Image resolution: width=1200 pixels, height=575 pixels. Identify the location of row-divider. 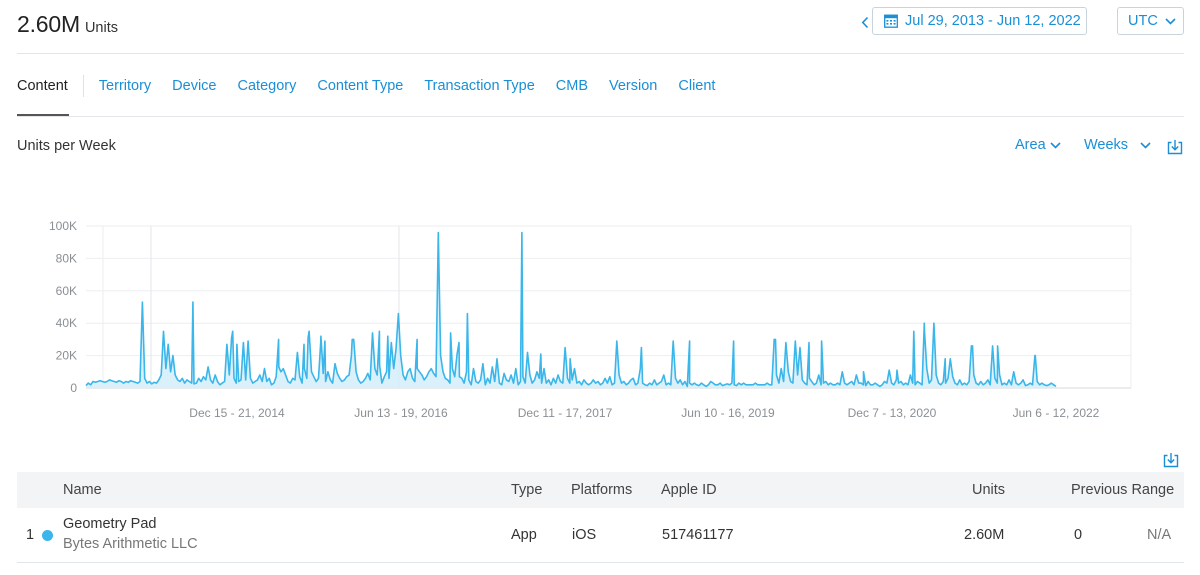
(600, 562).